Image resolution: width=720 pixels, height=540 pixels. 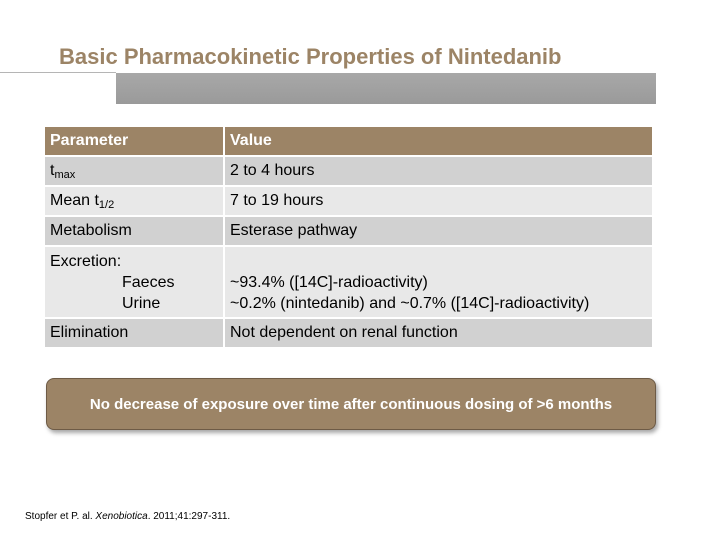 I want to click on param-cell: Mean t1/2, so click(x=134, y=201).